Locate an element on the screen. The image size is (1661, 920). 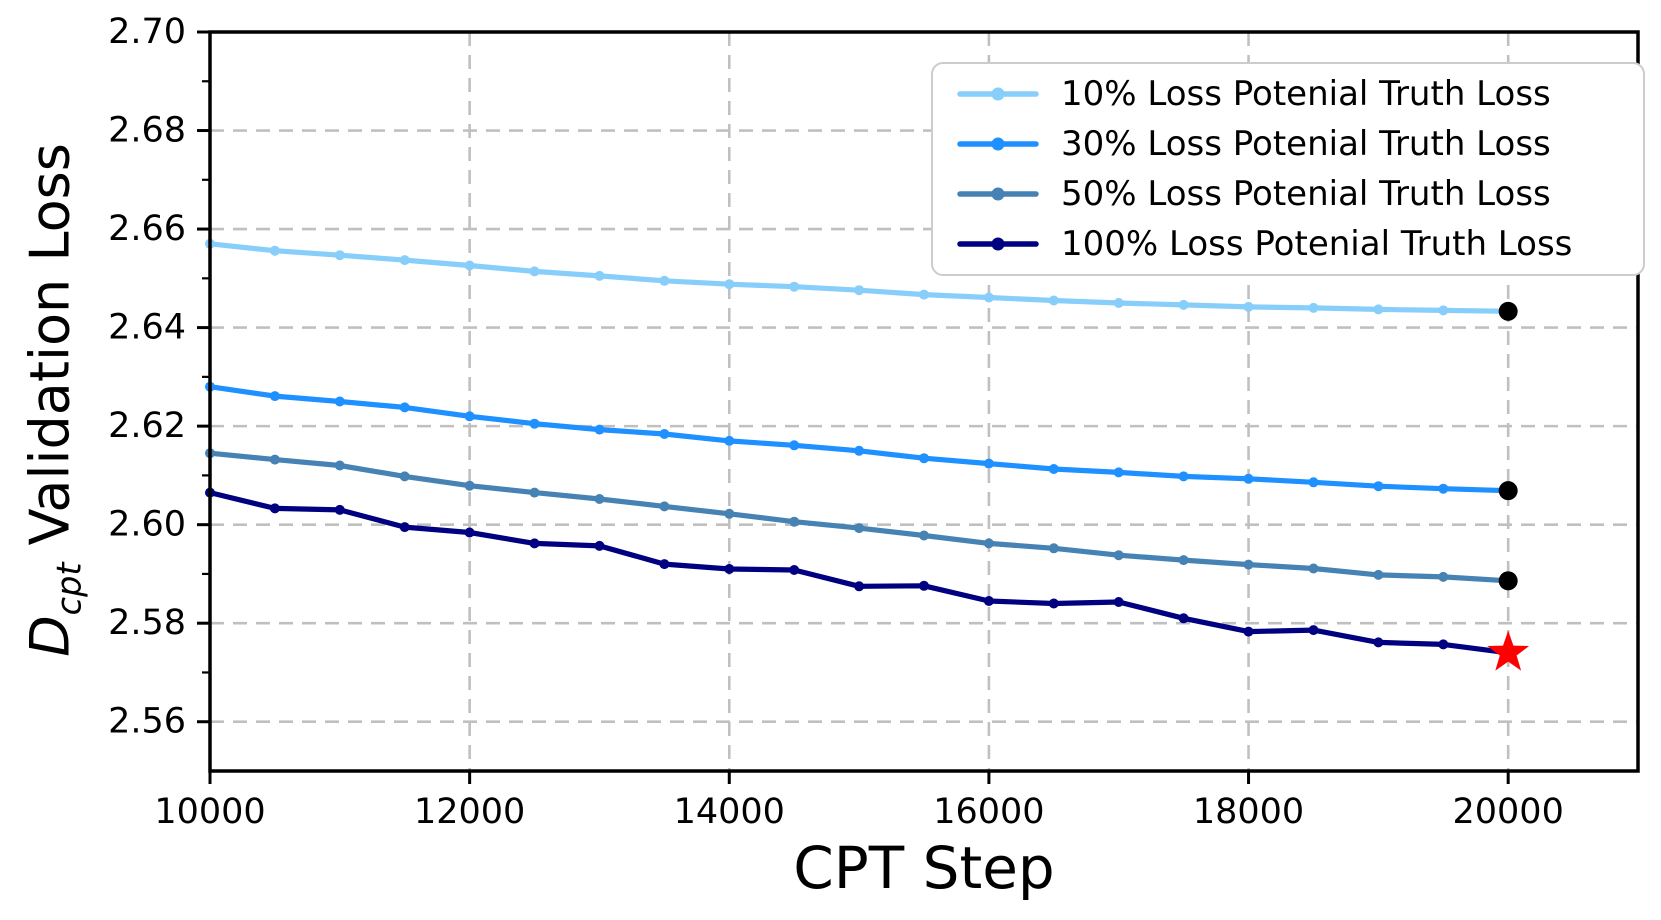
x-tick-label: 10000 is located at coordinates (209, 812).